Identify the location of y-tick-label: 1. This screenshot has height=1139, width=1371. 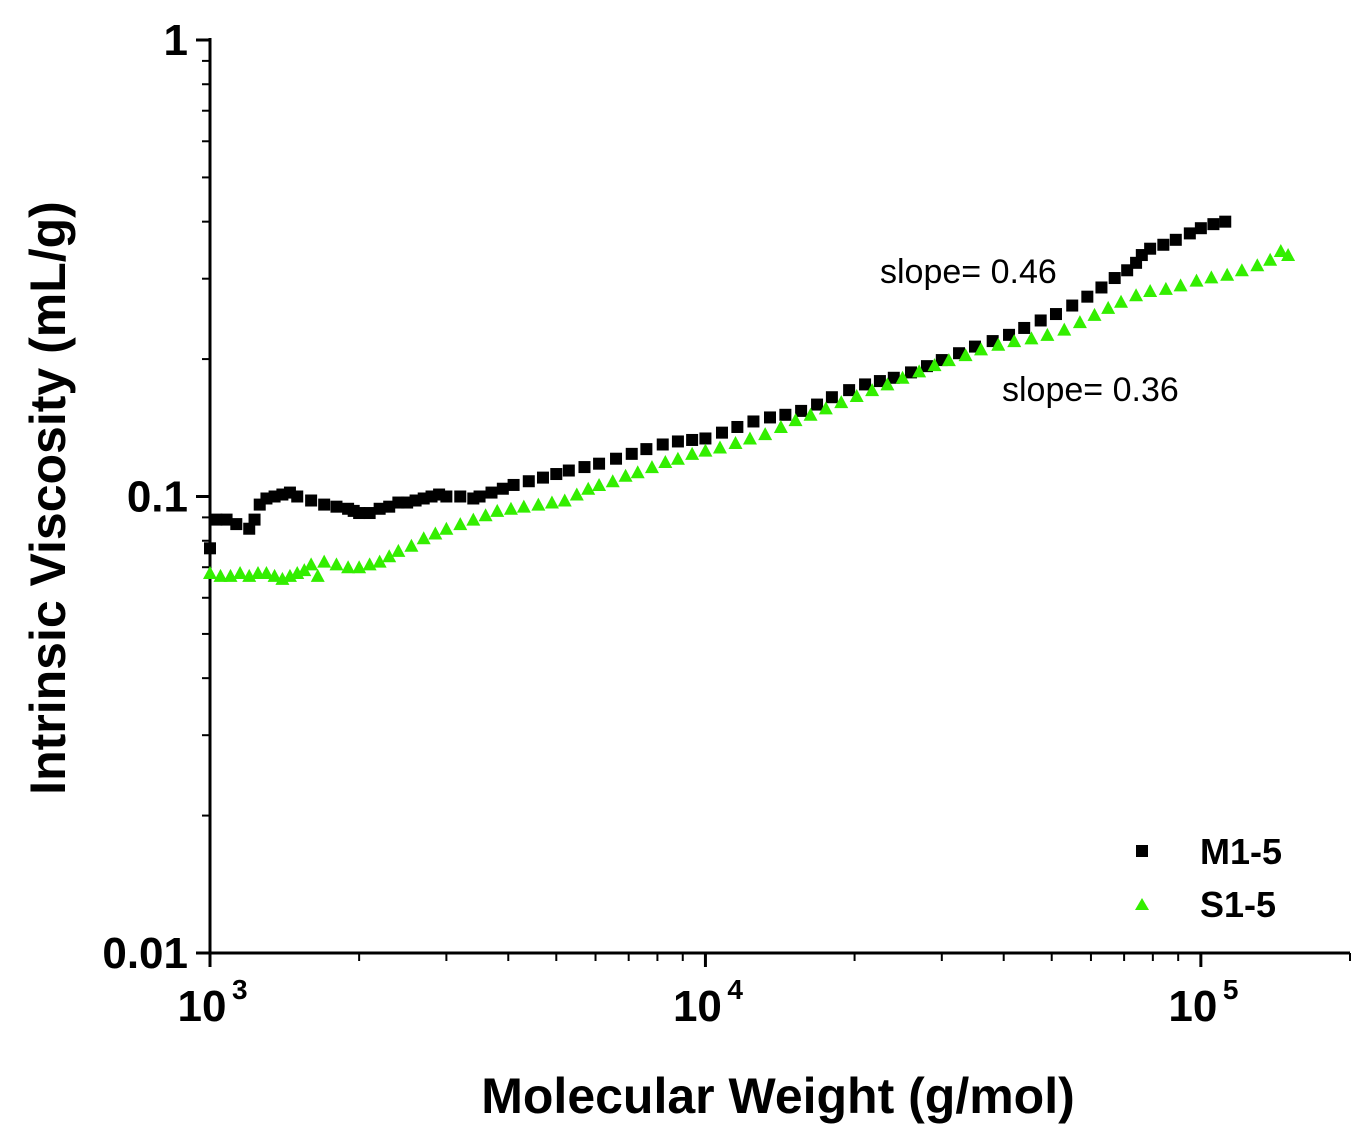
(176, 40).